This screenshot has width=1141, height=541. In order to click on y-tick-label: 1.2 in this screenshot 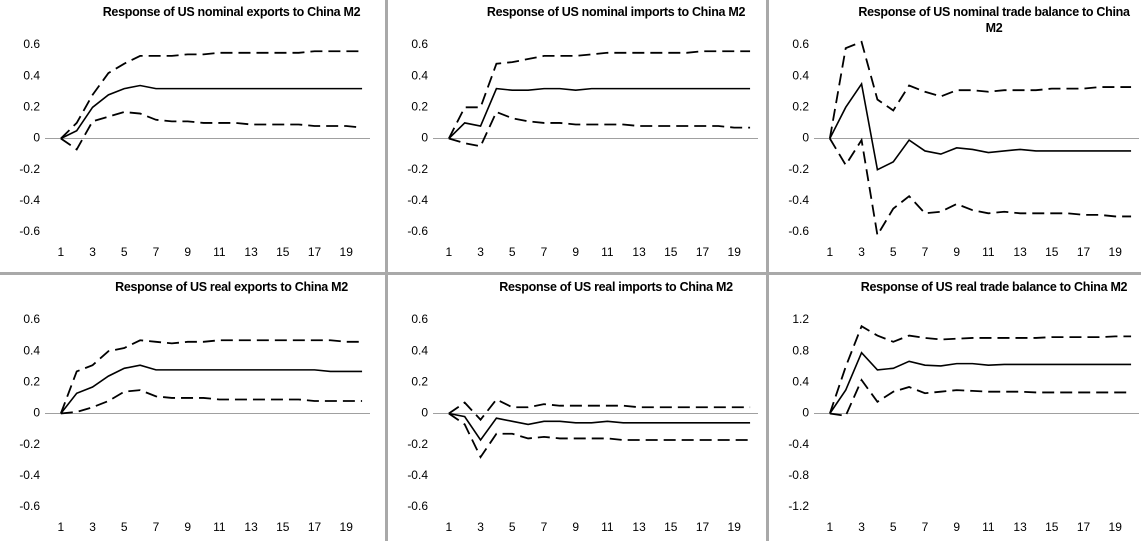, I will do `click(800, 319)`.